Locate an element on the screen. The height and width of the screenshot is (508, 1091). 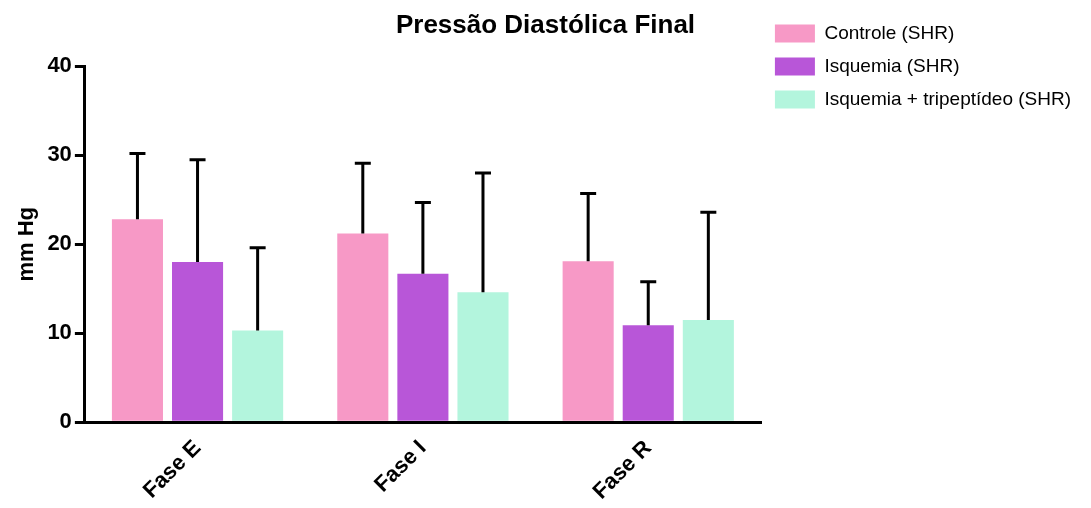
legend-label: Isquemia + tripeptídeo (SHR) is located at coordinates (948, 98).